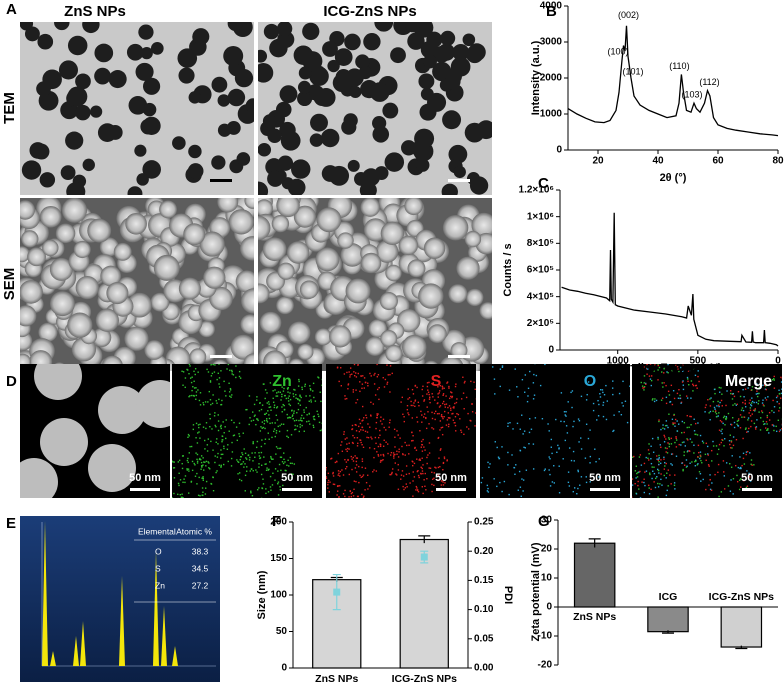 The image size is (784, 689). I want to click on y-axis-label: Size (nm), so click(262, 594).